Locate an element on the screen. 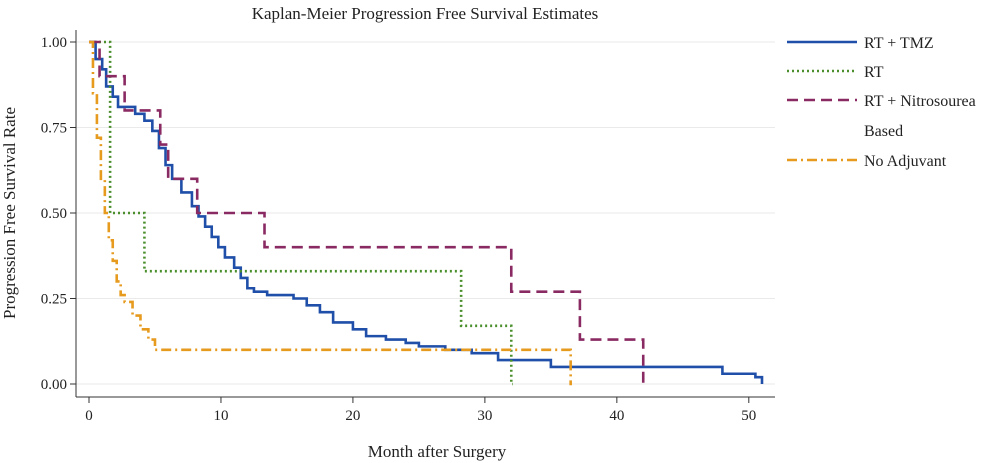 Image resolution: width=1000 pixels, height=463 pixels. legend-label-4: No Adjuvant is located at coordinates (905, 161).